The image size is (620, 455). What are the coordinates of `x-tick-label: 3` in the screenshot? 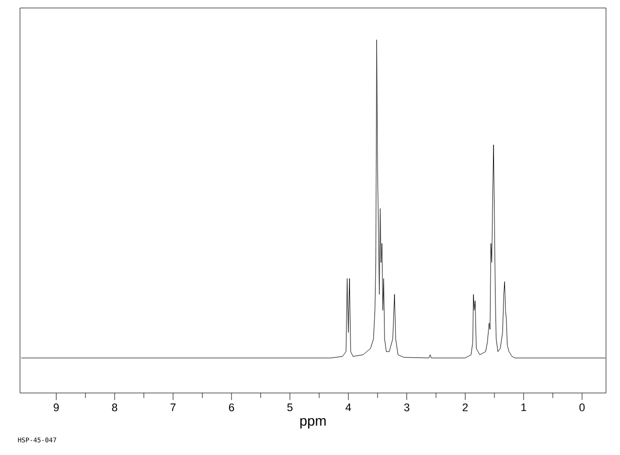 It's located at (407, 408).